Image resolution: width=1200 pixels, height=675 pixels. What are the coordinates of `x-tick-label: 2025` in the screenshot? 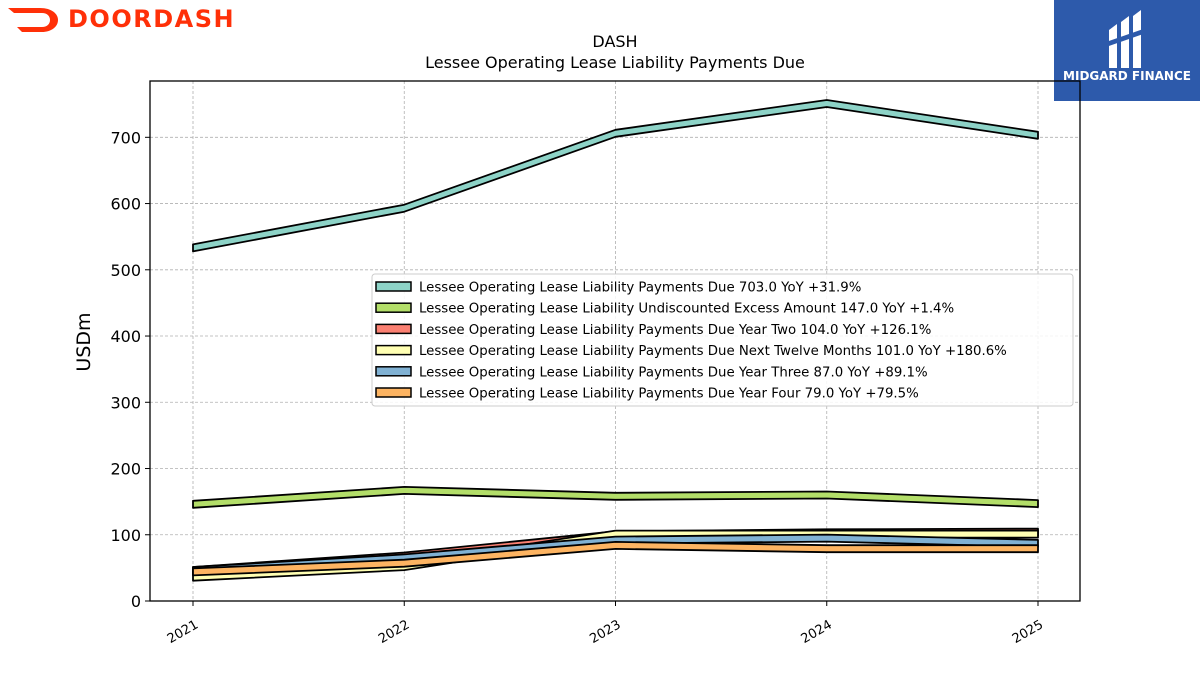 It's located at (1028, 632).